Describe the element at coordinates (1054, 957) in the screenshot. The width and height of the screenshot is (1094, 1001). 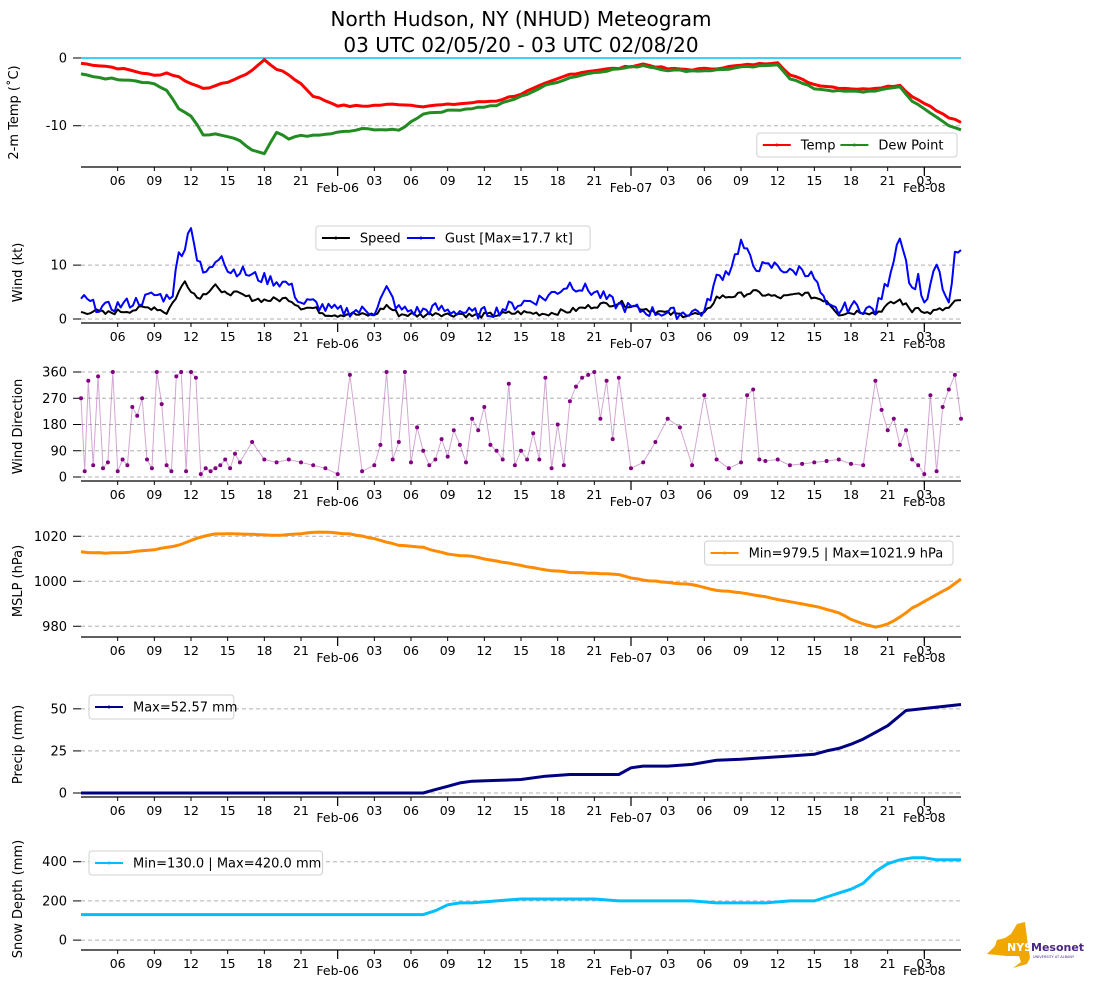
I see `logo-sub-text: UNIVERSITY AT ALBANY` at that location.